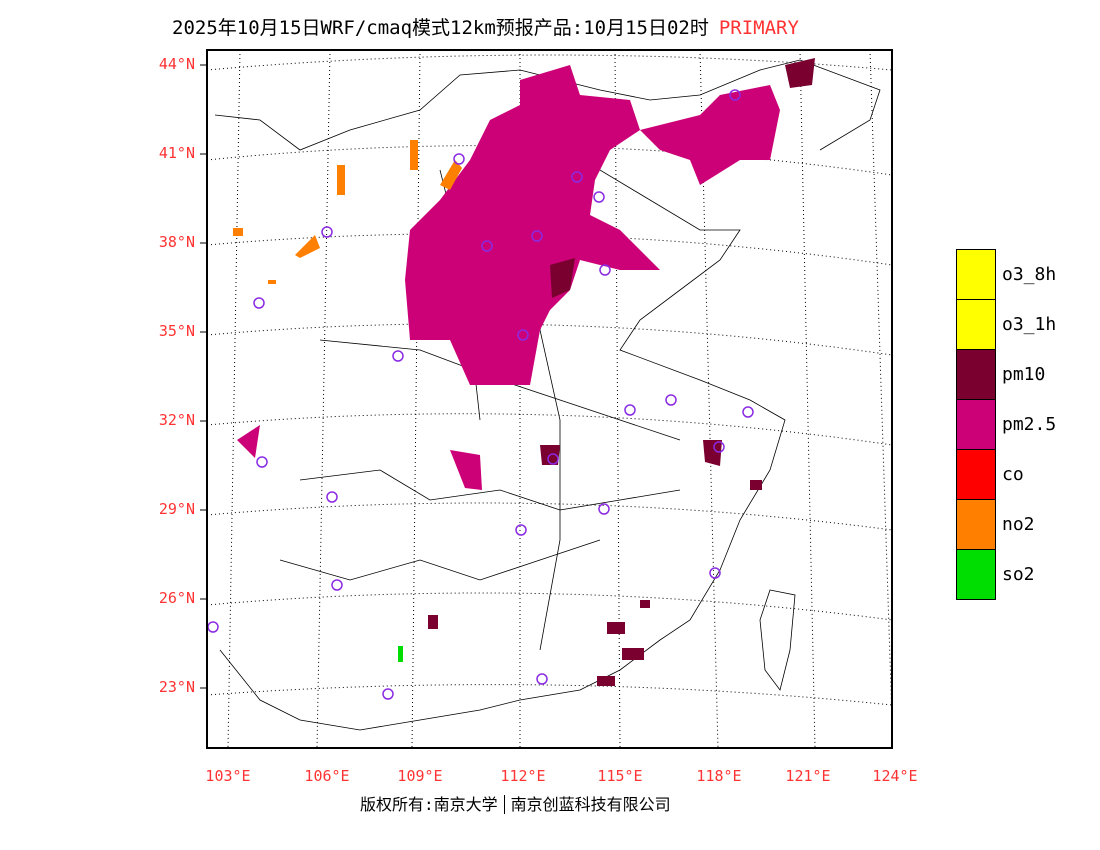  I want to click on lat-label: 35°N, so click(176, 331).